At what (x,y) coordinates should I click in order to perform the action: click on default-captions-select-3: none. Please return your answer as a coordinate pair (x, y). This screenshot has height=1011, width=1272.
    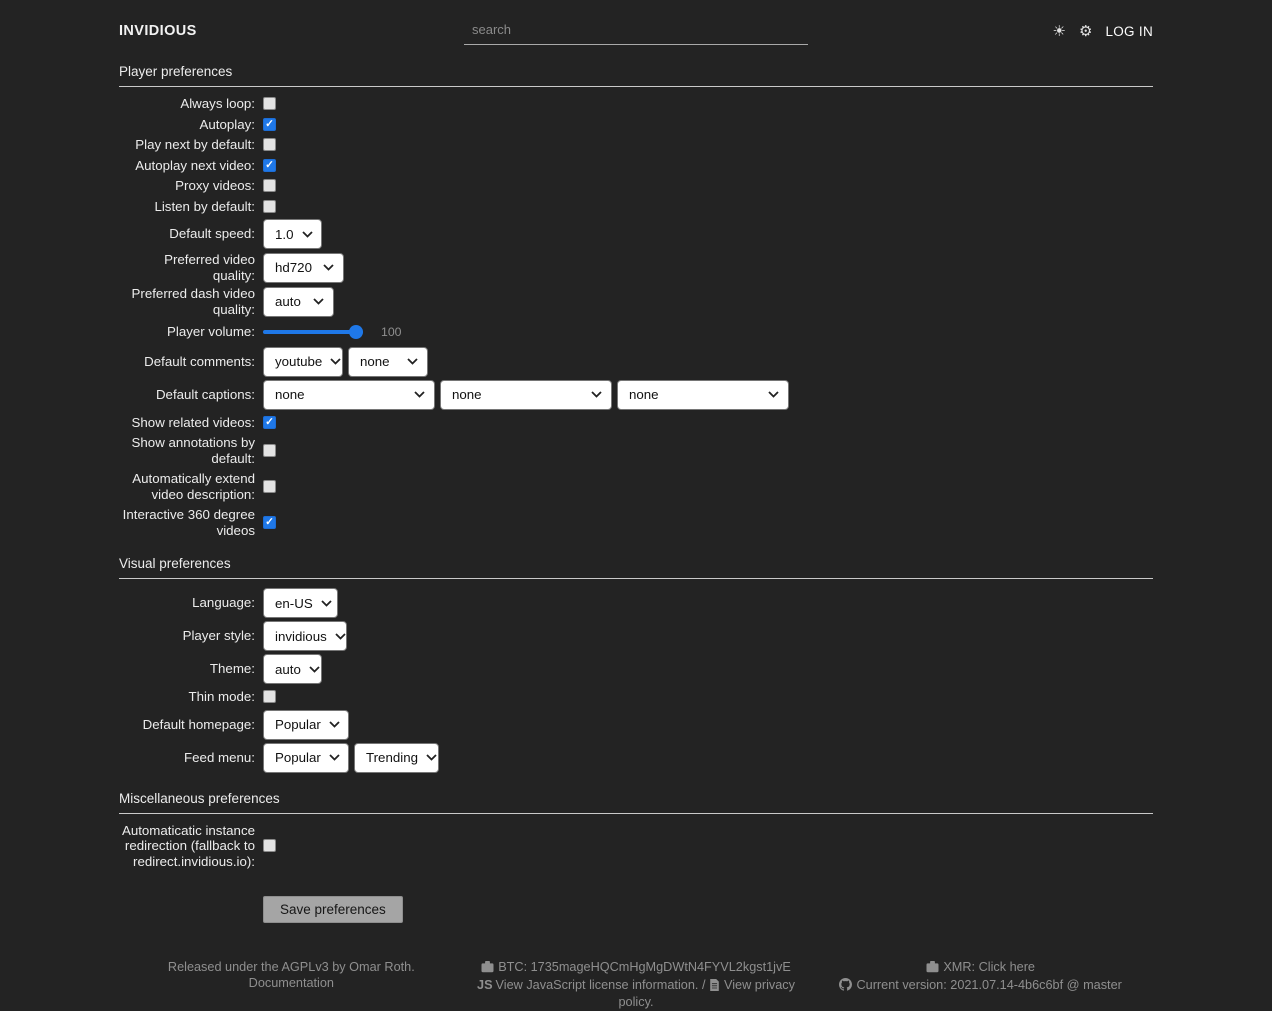
    Looking at the image, I should click on (703, 394).